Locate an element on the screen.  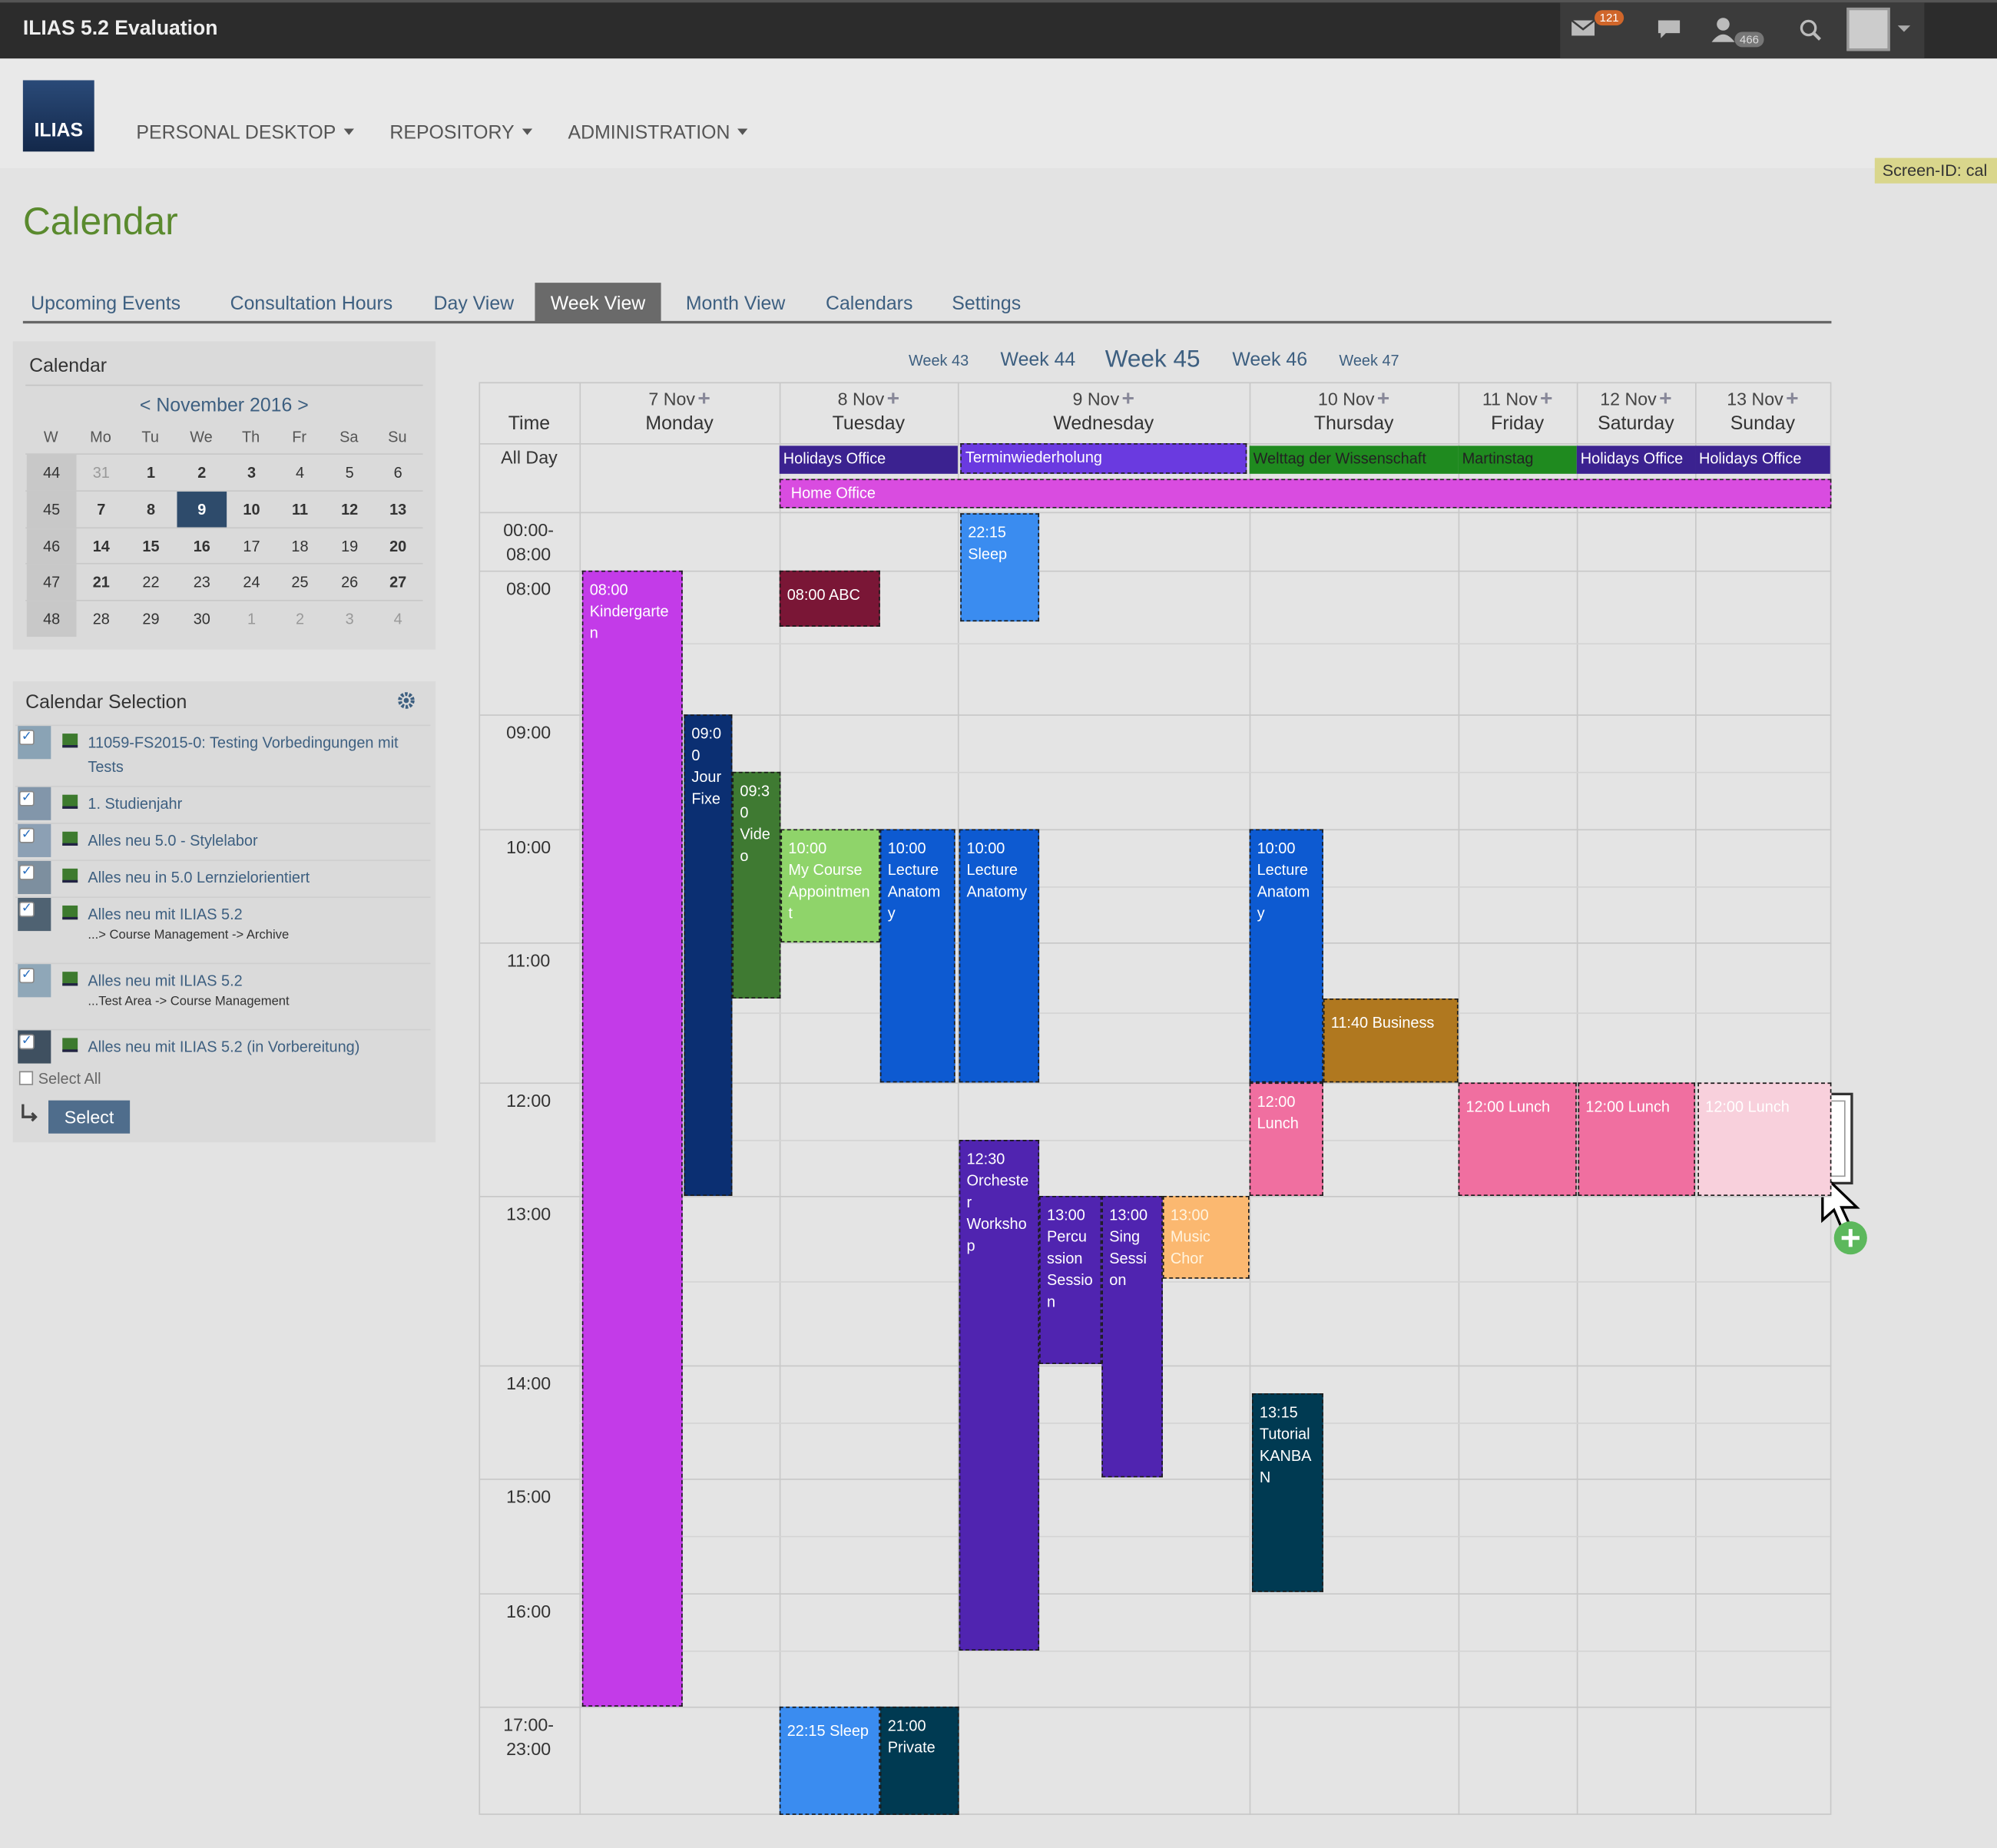
week-number: 45 is located at coordinates (52, 510).